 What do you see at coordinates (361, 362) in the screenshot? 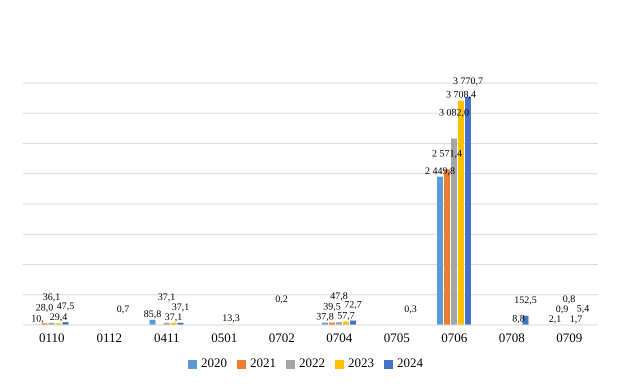
I see `legend-label: 2023` at bounding box center [361, 362].